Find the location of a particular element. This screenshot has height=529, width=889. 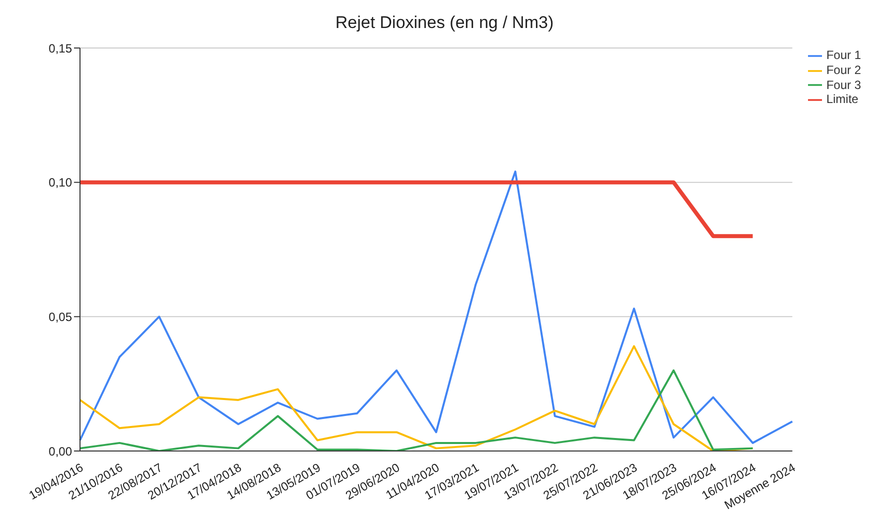

legend-label: Four 1 is located at coordinates (843, 55).